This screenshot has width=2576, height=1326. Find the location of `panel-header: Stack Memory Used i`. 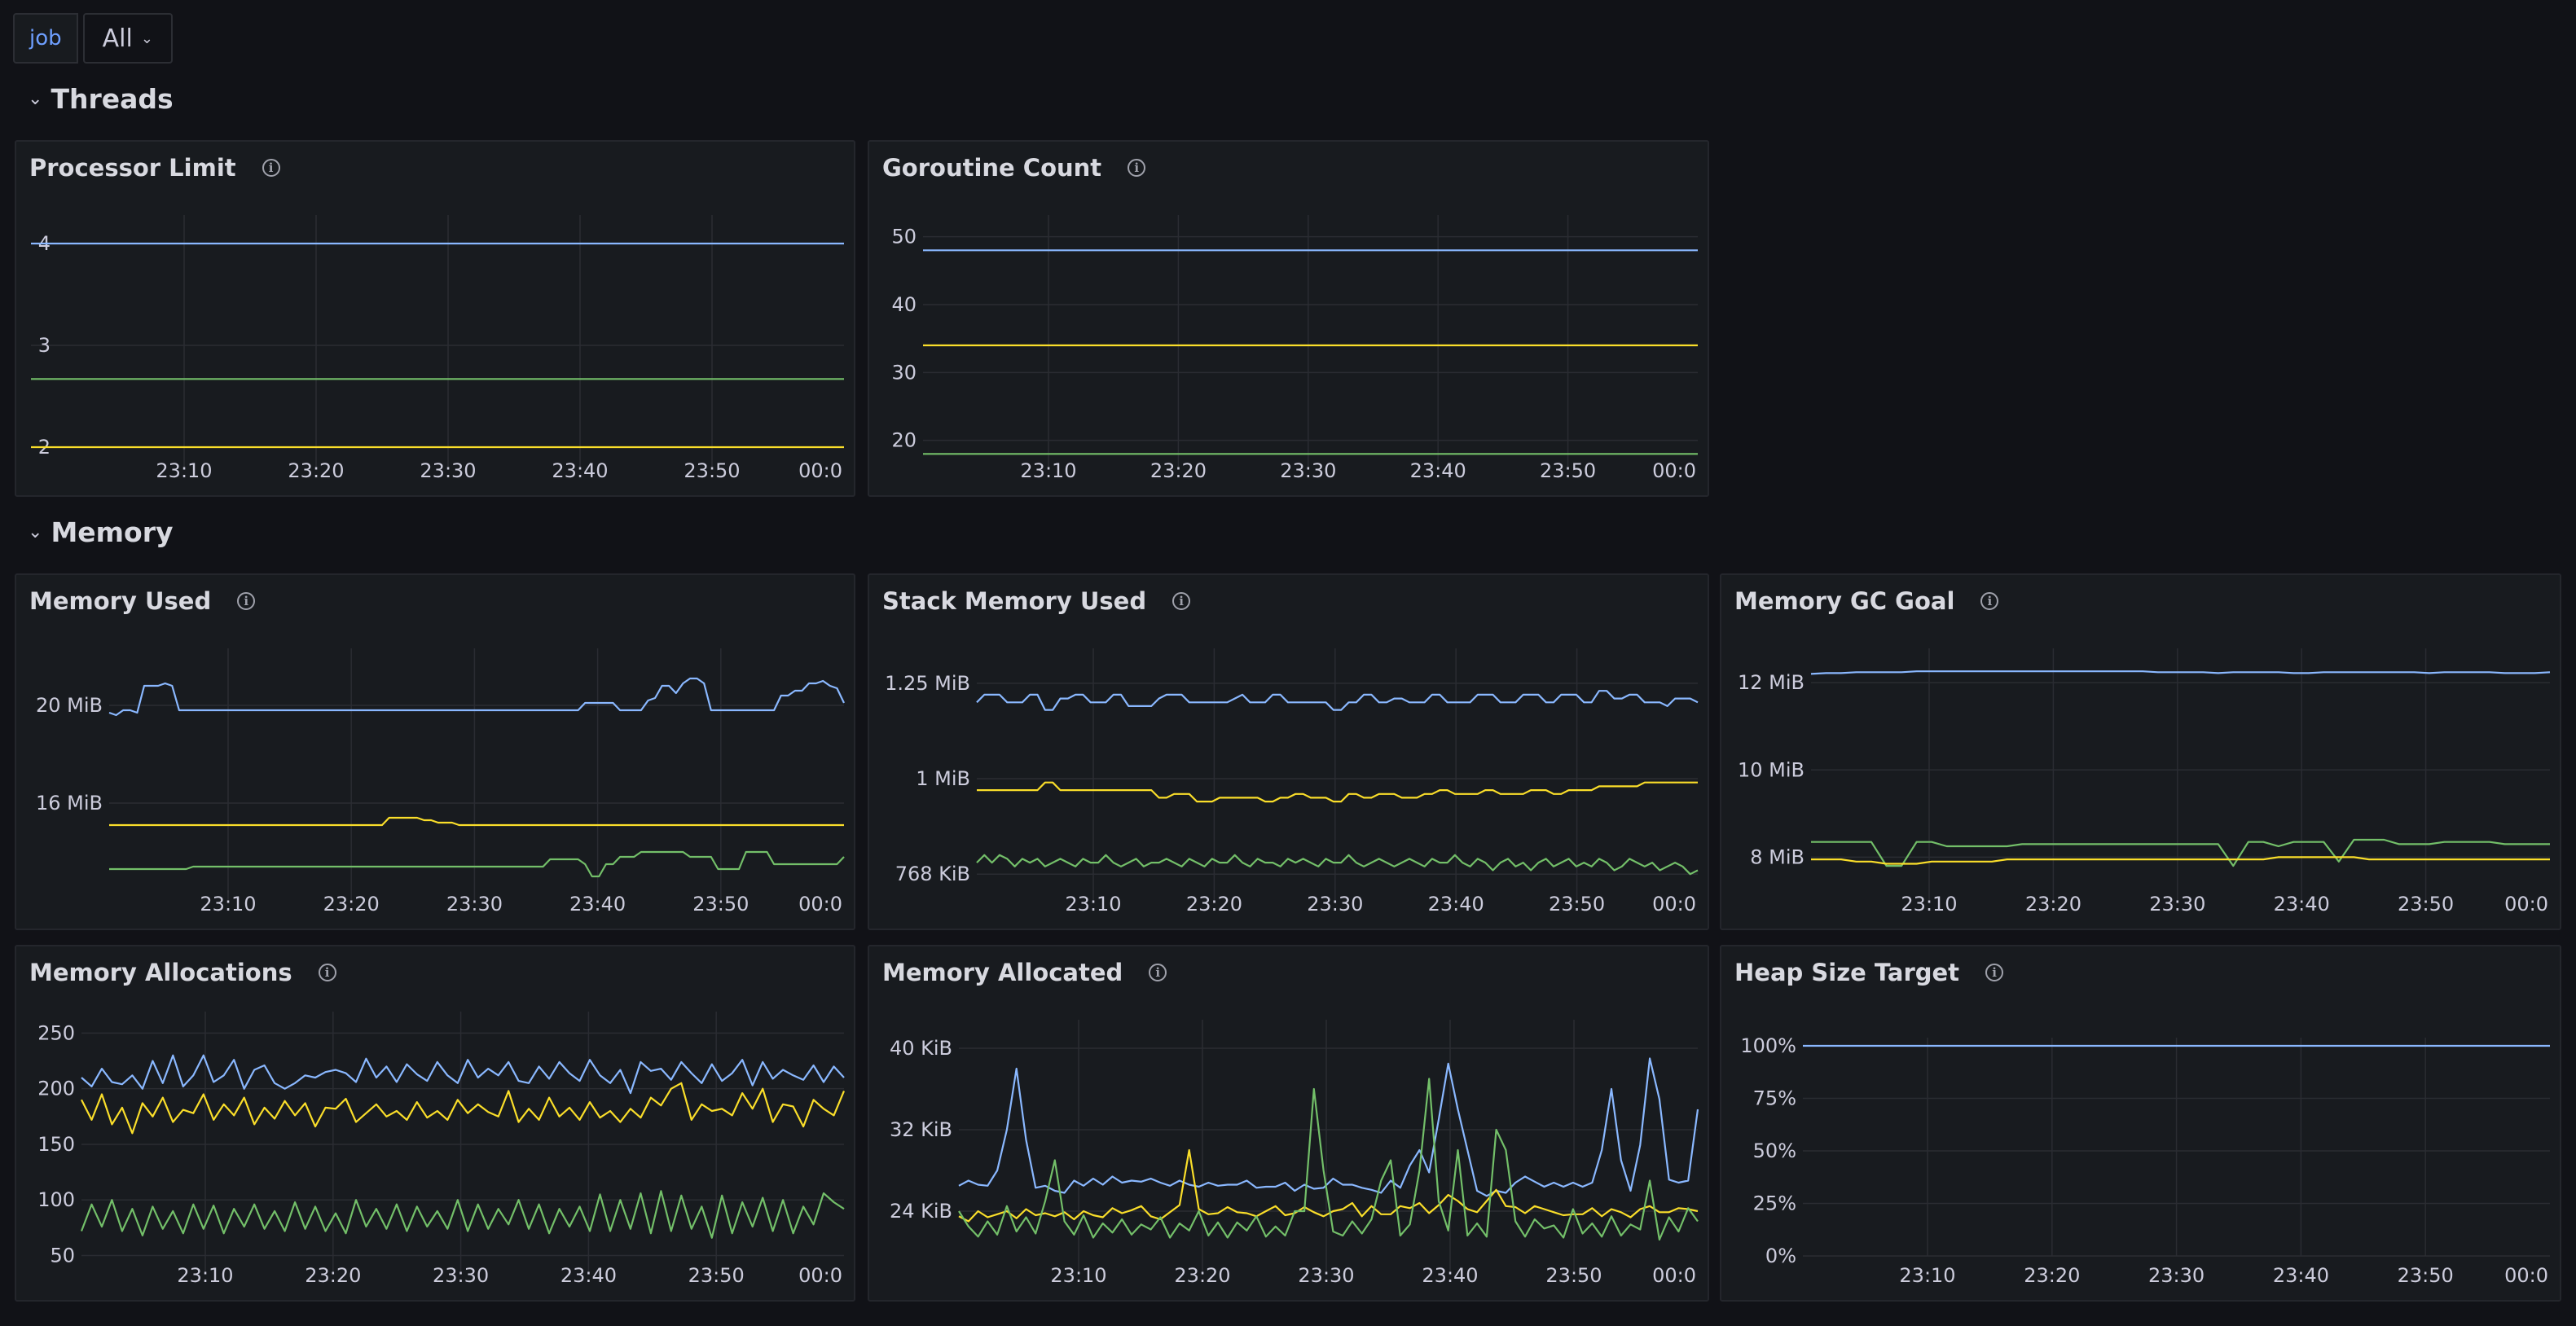

panel-header: Stack Memory Used i is located at coordinates (1036, 601).